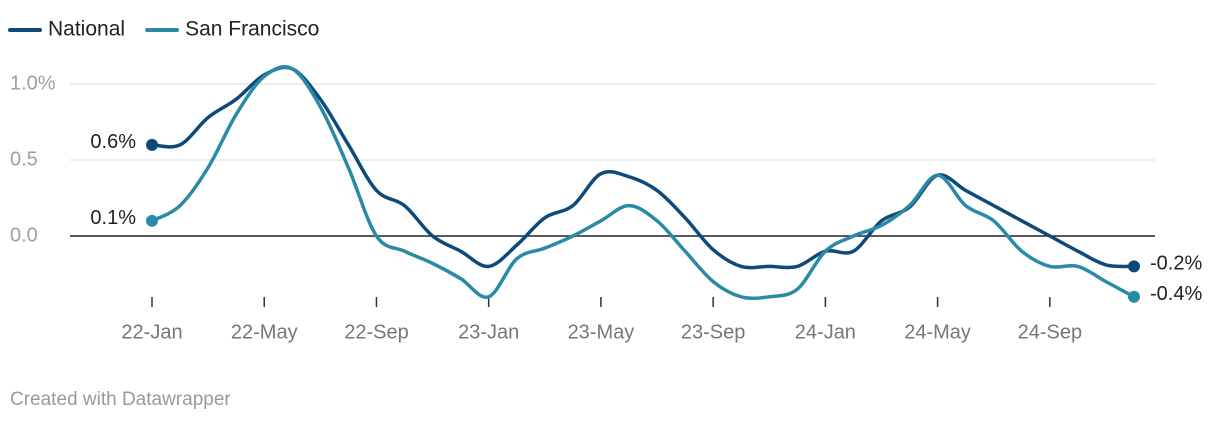 This screenshot has width=1220, height=424. I want to click on y-tick-label: 1.0%, so click(33, 83).